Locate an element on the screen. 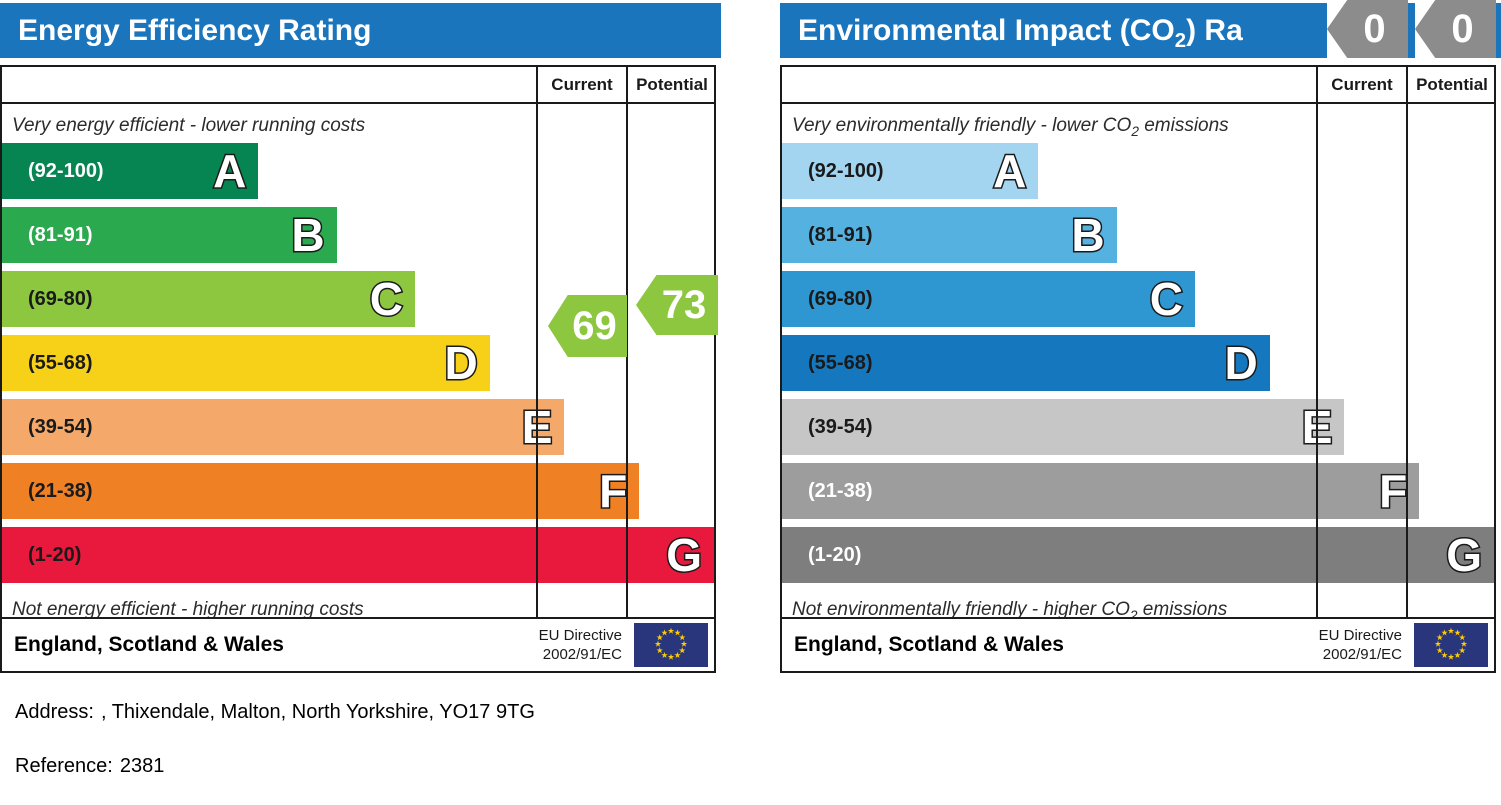 Image resolution: width=1501 pixels, height=805 pixels. title-text: Environmental Impact (CO2) Ra is located at coordinates (1020, 33).